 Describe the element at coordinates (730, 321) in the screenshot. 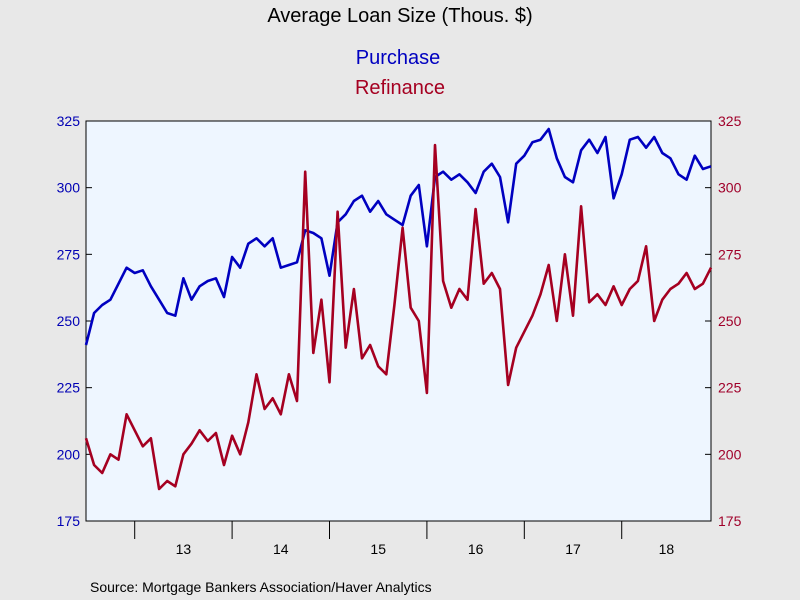

I see `right-y-tick-label: 250` at that location.